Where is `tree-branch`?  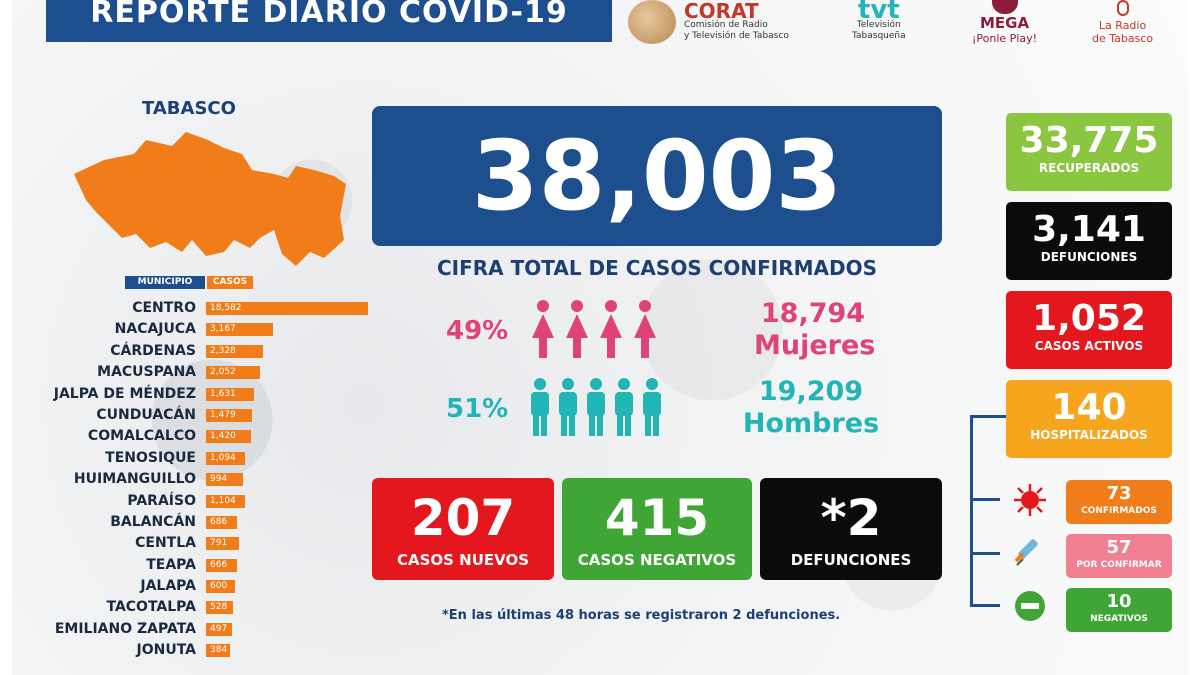 tree-branch is located at coordinates (985, 553).